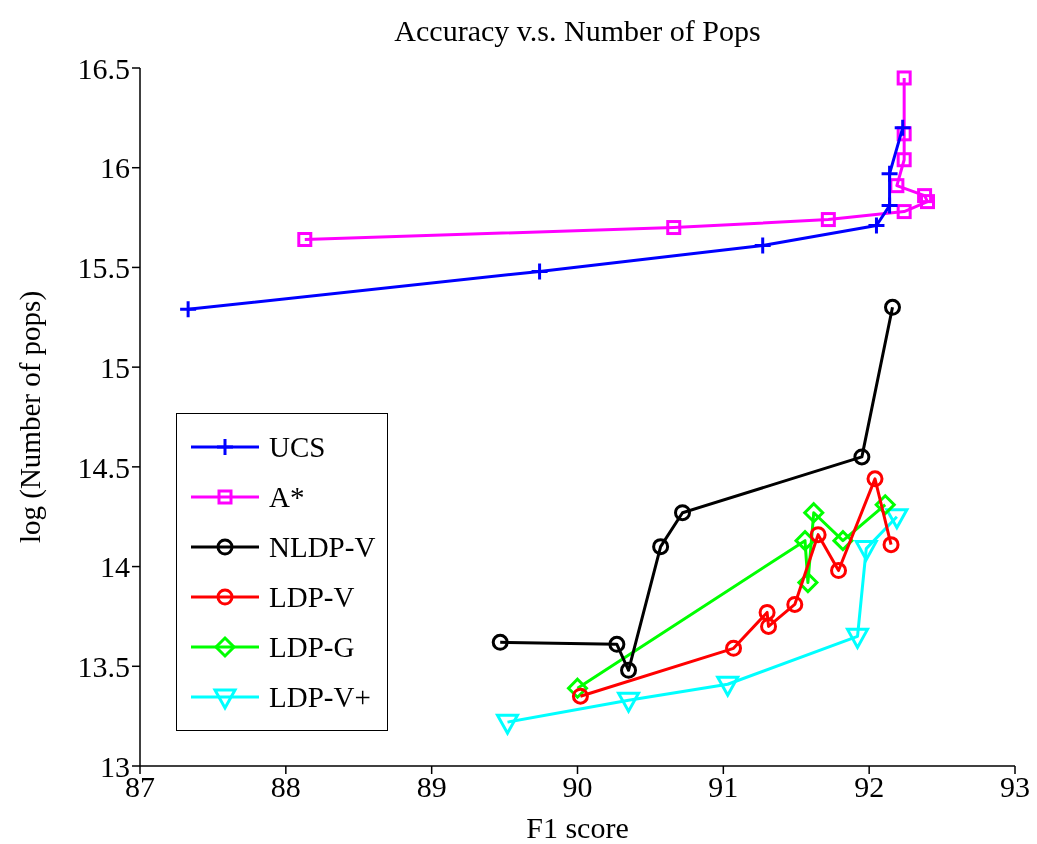 The height and width of the screenshot is (844, 1037). Describe the element at coordinates (287, 497) in the screenshot. I see `legend-label: A*` at that location.